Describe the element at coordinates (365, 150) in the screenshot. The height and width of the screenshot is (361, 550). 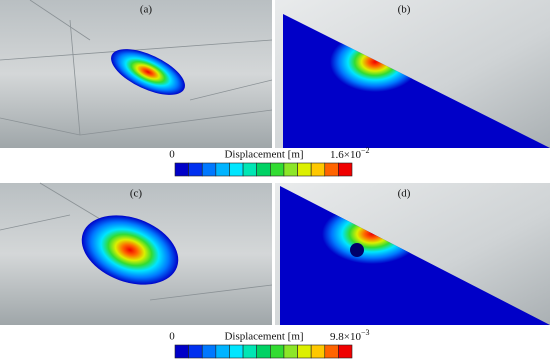
I see `colorbar-max-exponent: −2` at that location.